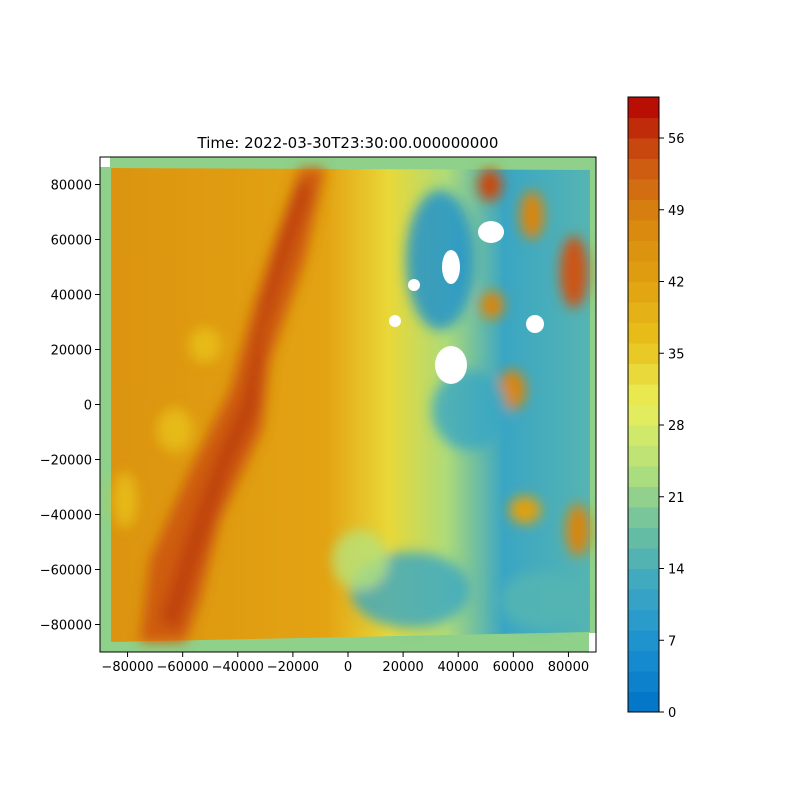  Describe the element at coordinates (71, 351) in the screenshot. I see `y-tick-label: 20000` at that location.